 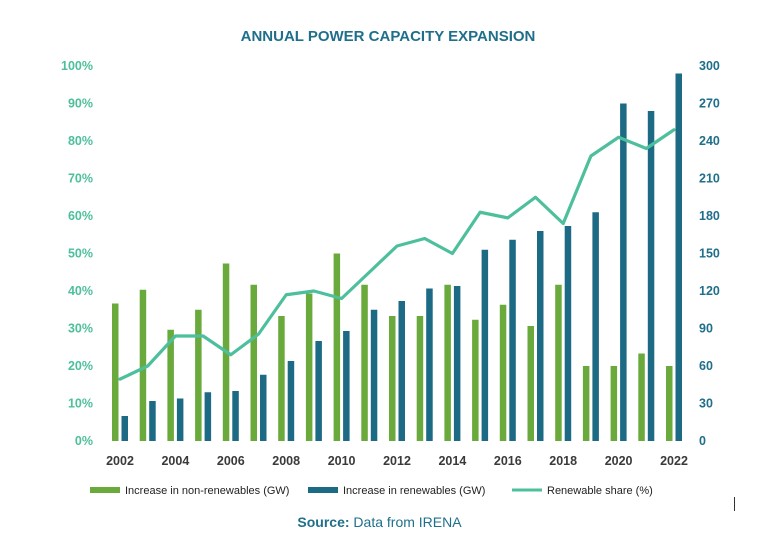 I want to click on bar-renewables-2016, so click(x=512, y=340).